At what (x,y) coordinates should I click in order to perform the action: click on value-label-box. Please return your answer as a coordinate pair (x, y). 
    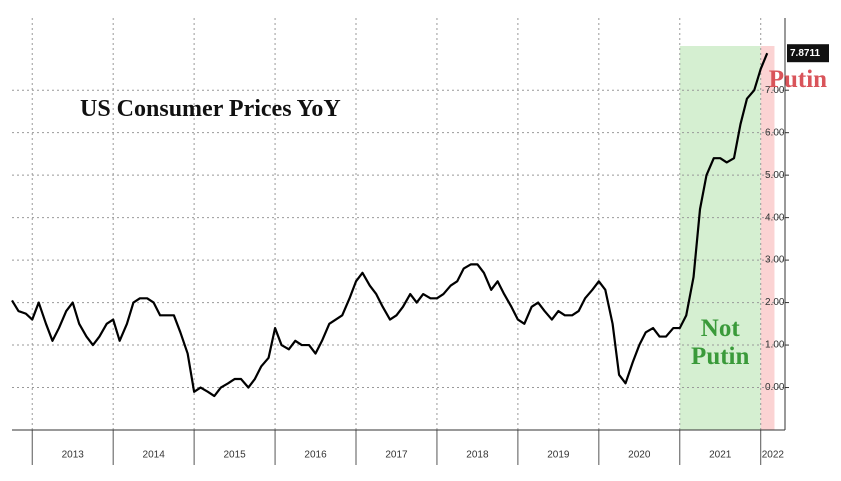
    Looking at the image, I should click on (808, 53).